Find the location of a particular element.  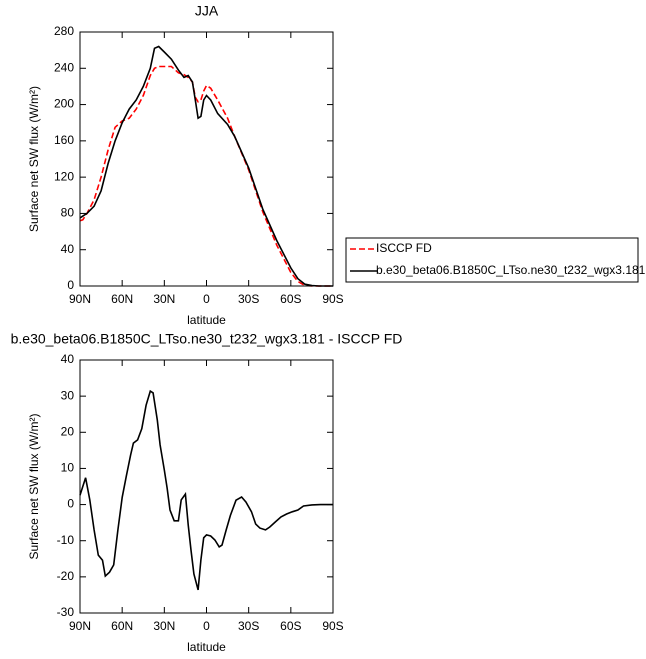

y-tick-label: 240 is located at coordinates (64, 67).